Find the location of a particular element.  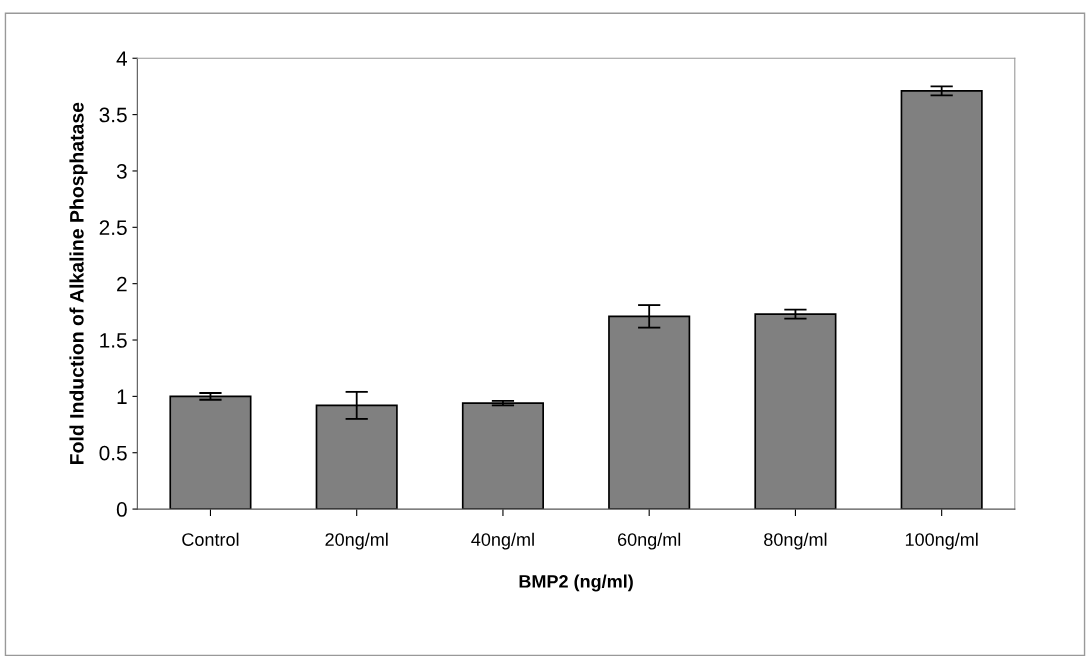

y-tick-label: 4 is located at coordinates (122, 58).